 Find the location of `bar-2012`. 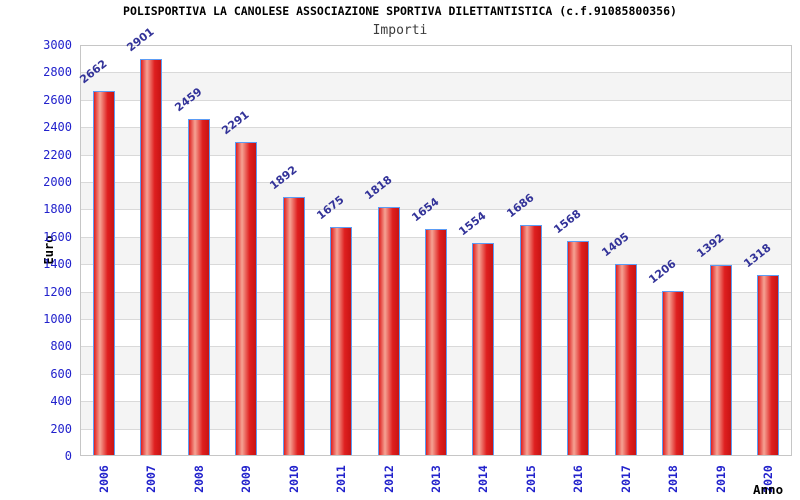

bar-2012 is located at coordinates (388, 331).